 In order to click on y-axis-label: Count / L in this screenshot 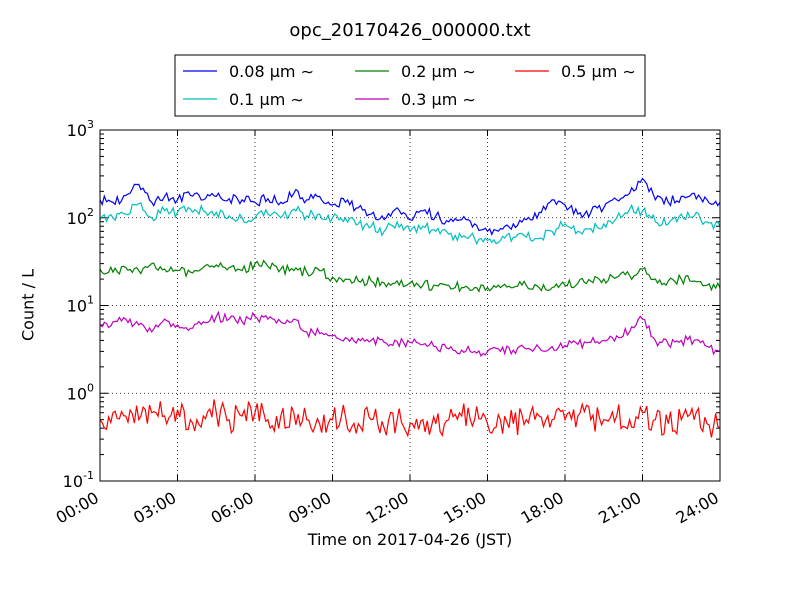, I will do `click(28, 305)`.